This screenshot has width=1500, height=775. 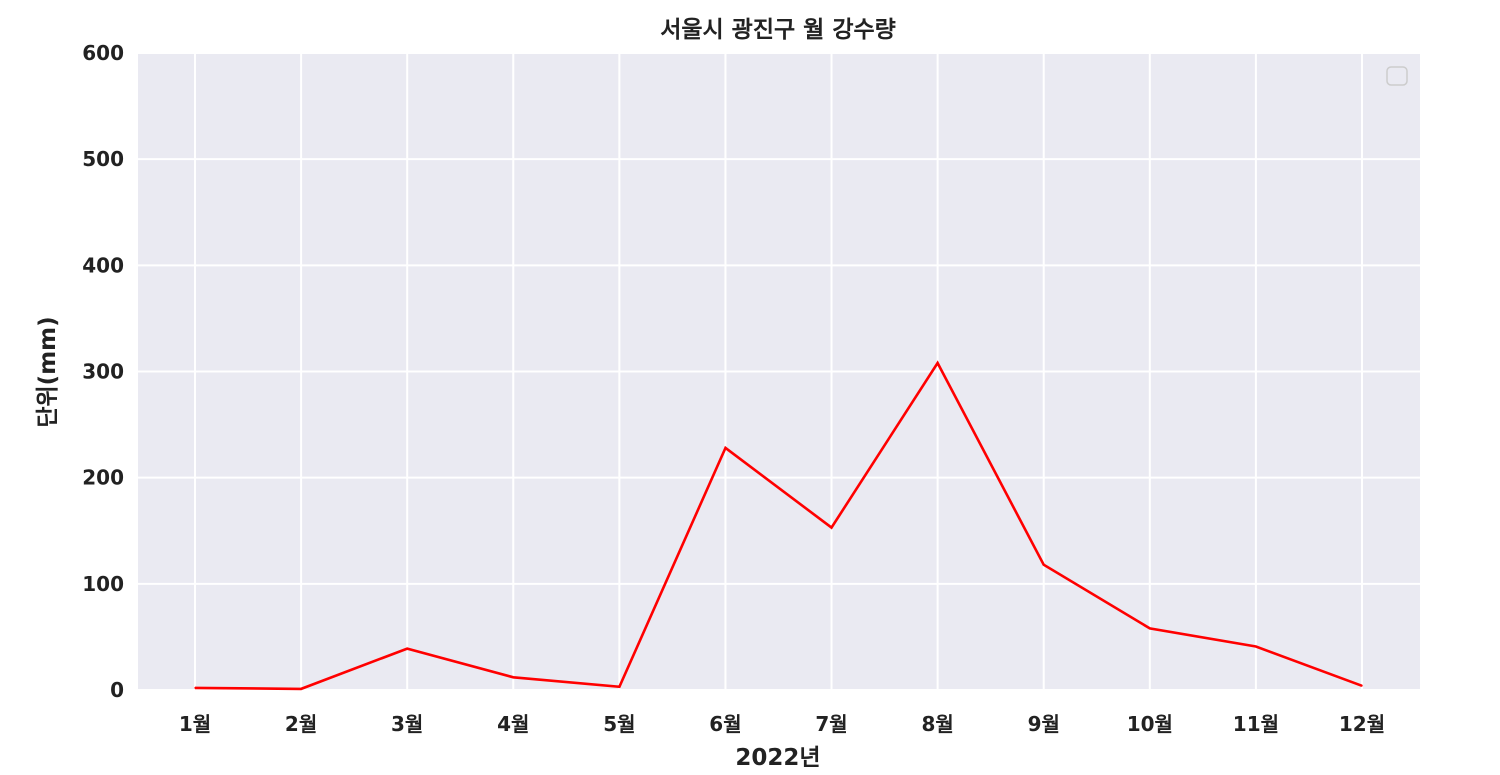 I want to click on chart-title: 서울시 광진구 월 강수량, so click(x=778, y=30).